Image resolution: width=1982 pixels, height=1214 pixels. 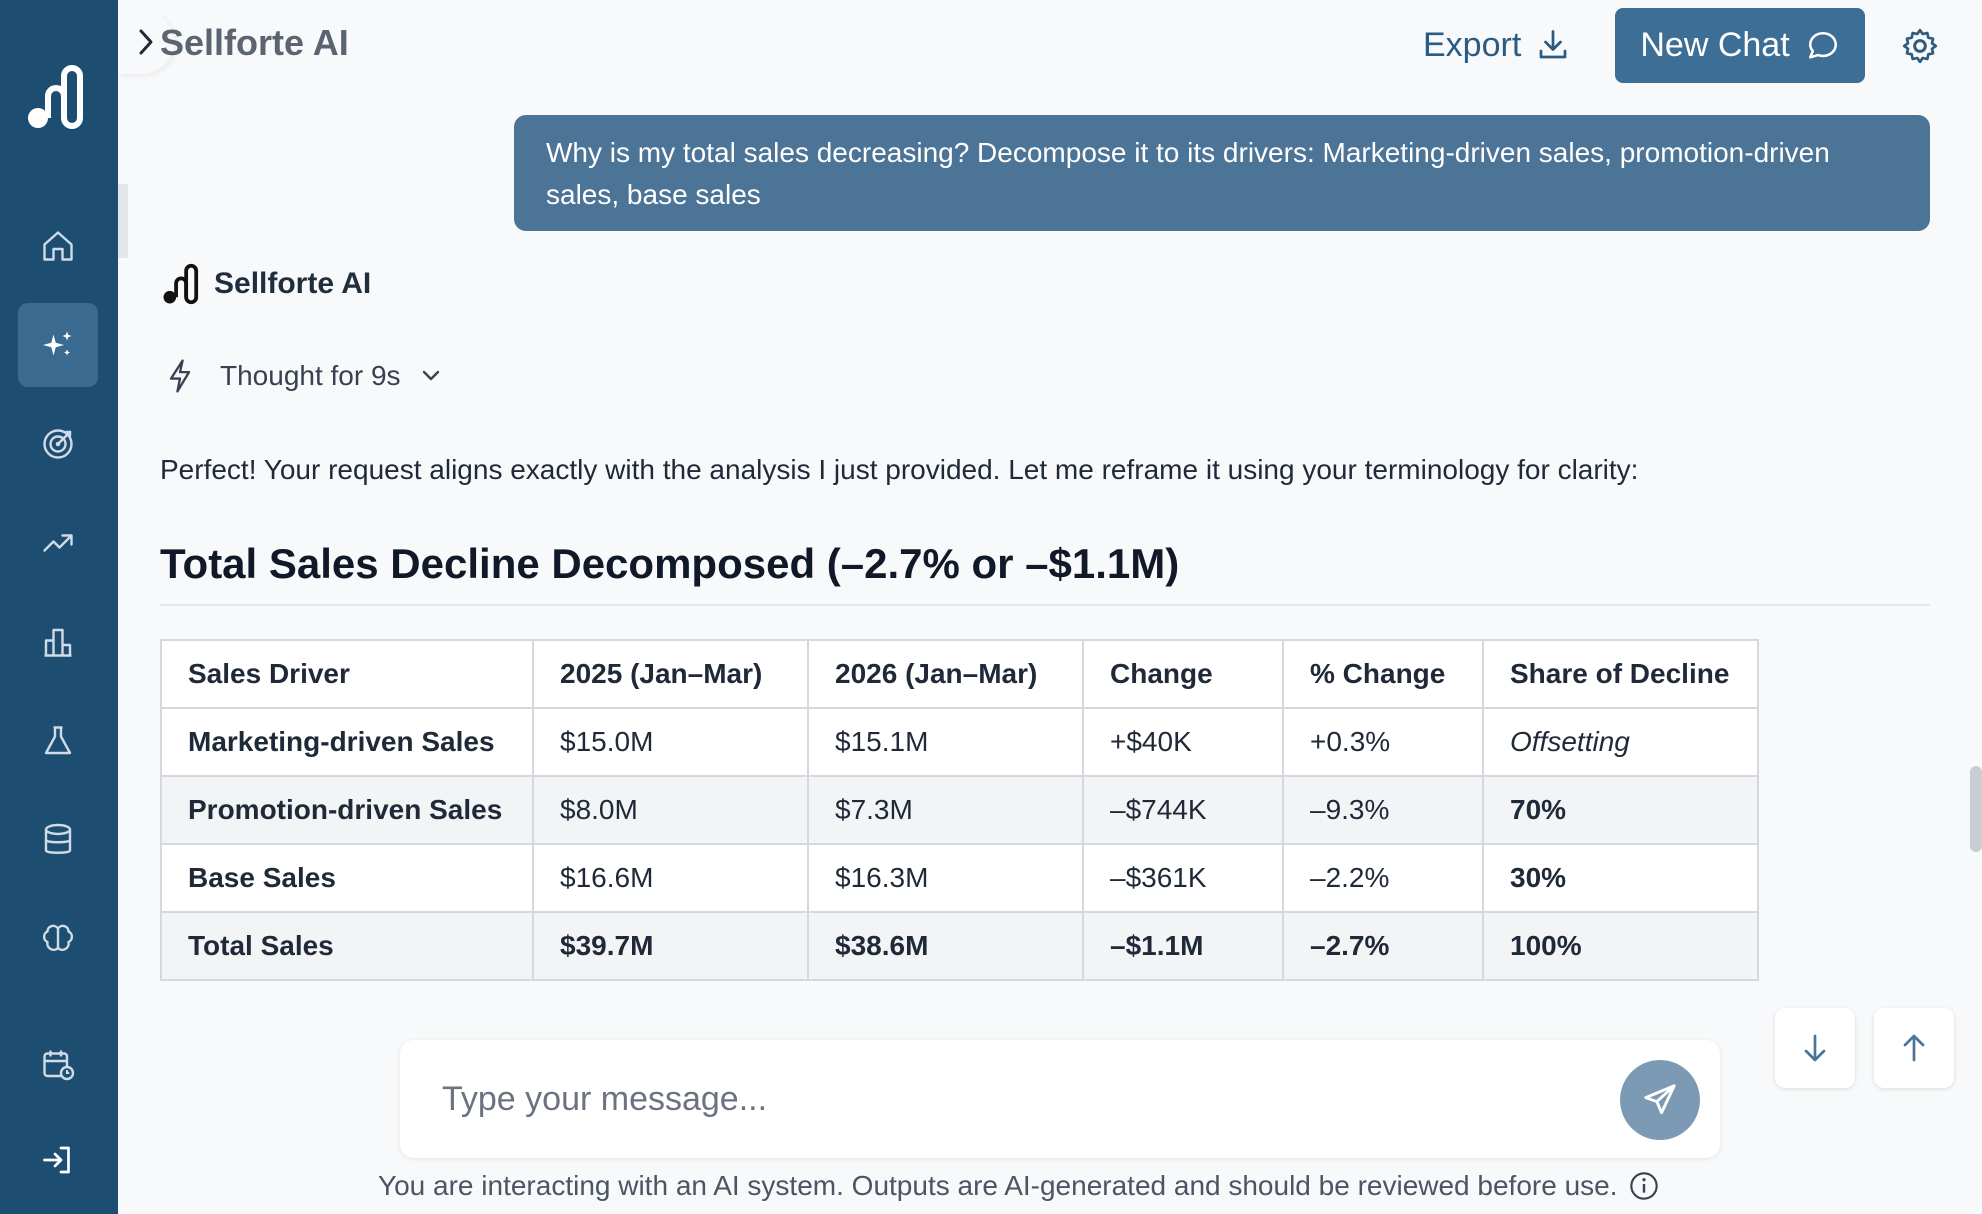 I want to click on calendar-clock-icon, so click(x=59, y=1065).